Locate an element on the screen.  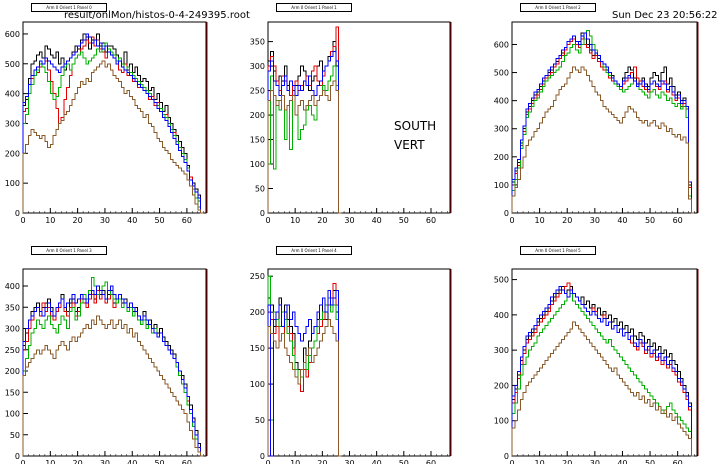
panel-title: Arm 0 Orient 1 Panel 2 is located at coordinates (558, 7).